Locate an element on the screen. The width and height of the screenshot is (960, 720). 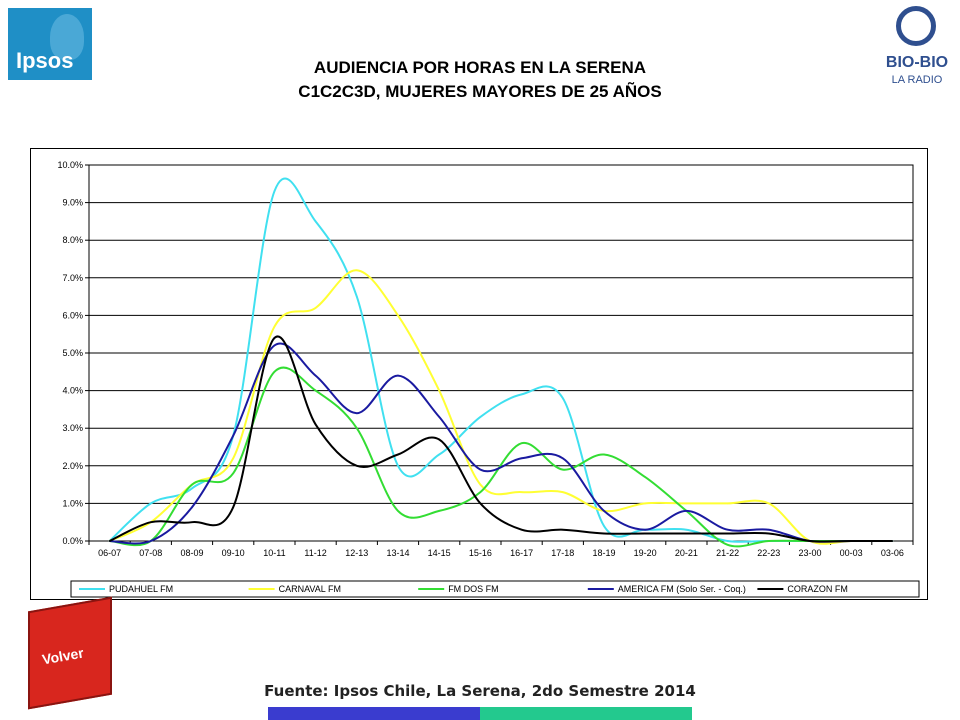
y-tick-label: 10.0% is located at coordinates (70, 165).